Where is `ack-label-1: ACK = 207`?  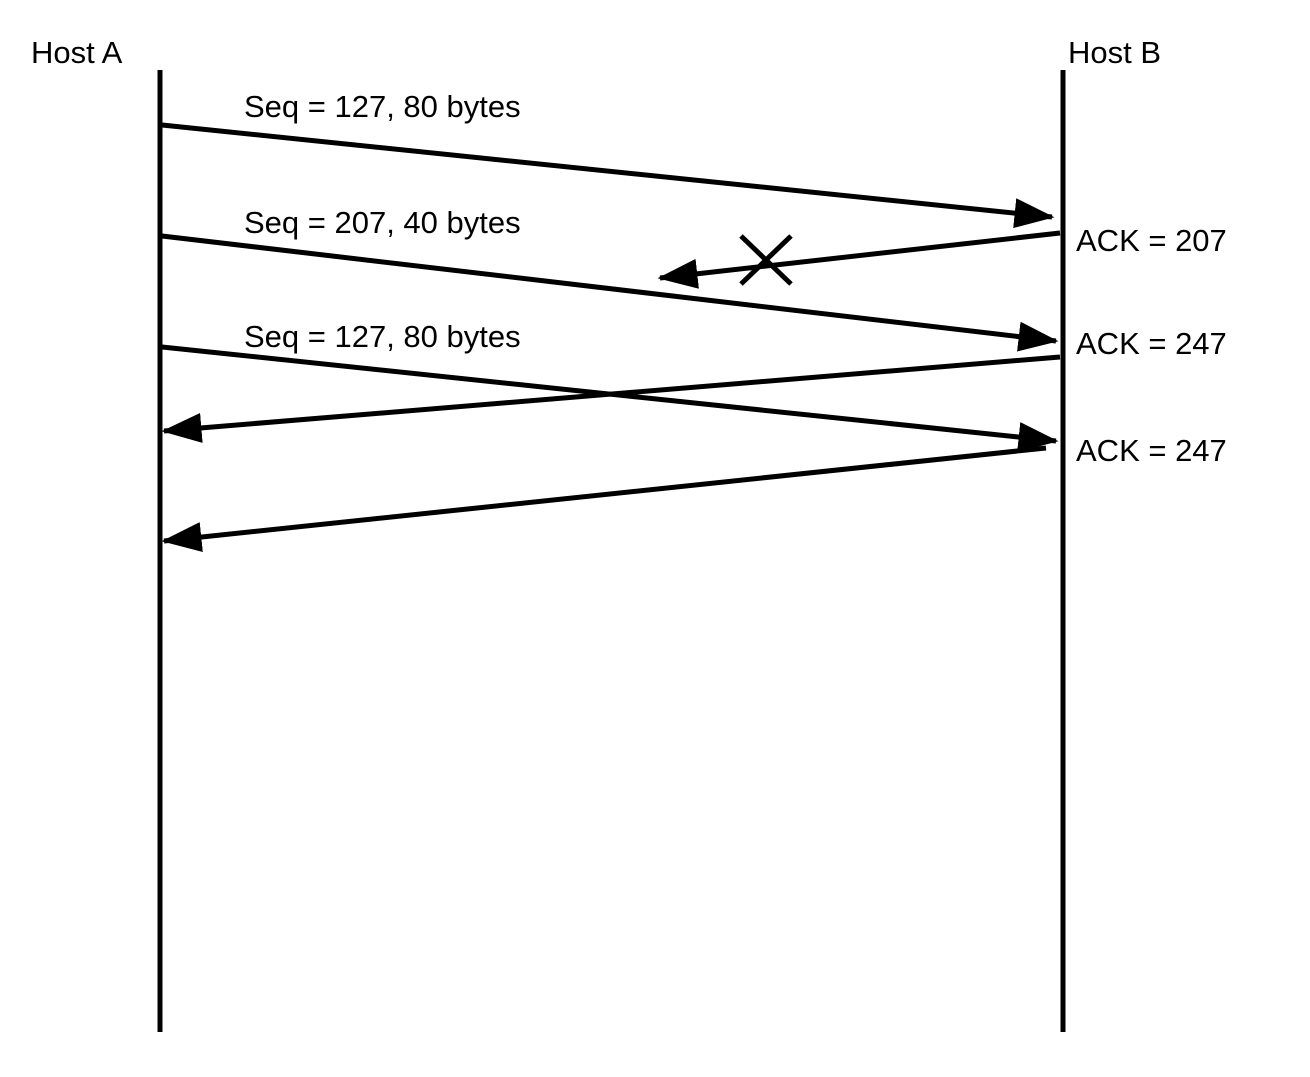
ack-label-1: ACK = 207 is located at coordinates (1151, 240).